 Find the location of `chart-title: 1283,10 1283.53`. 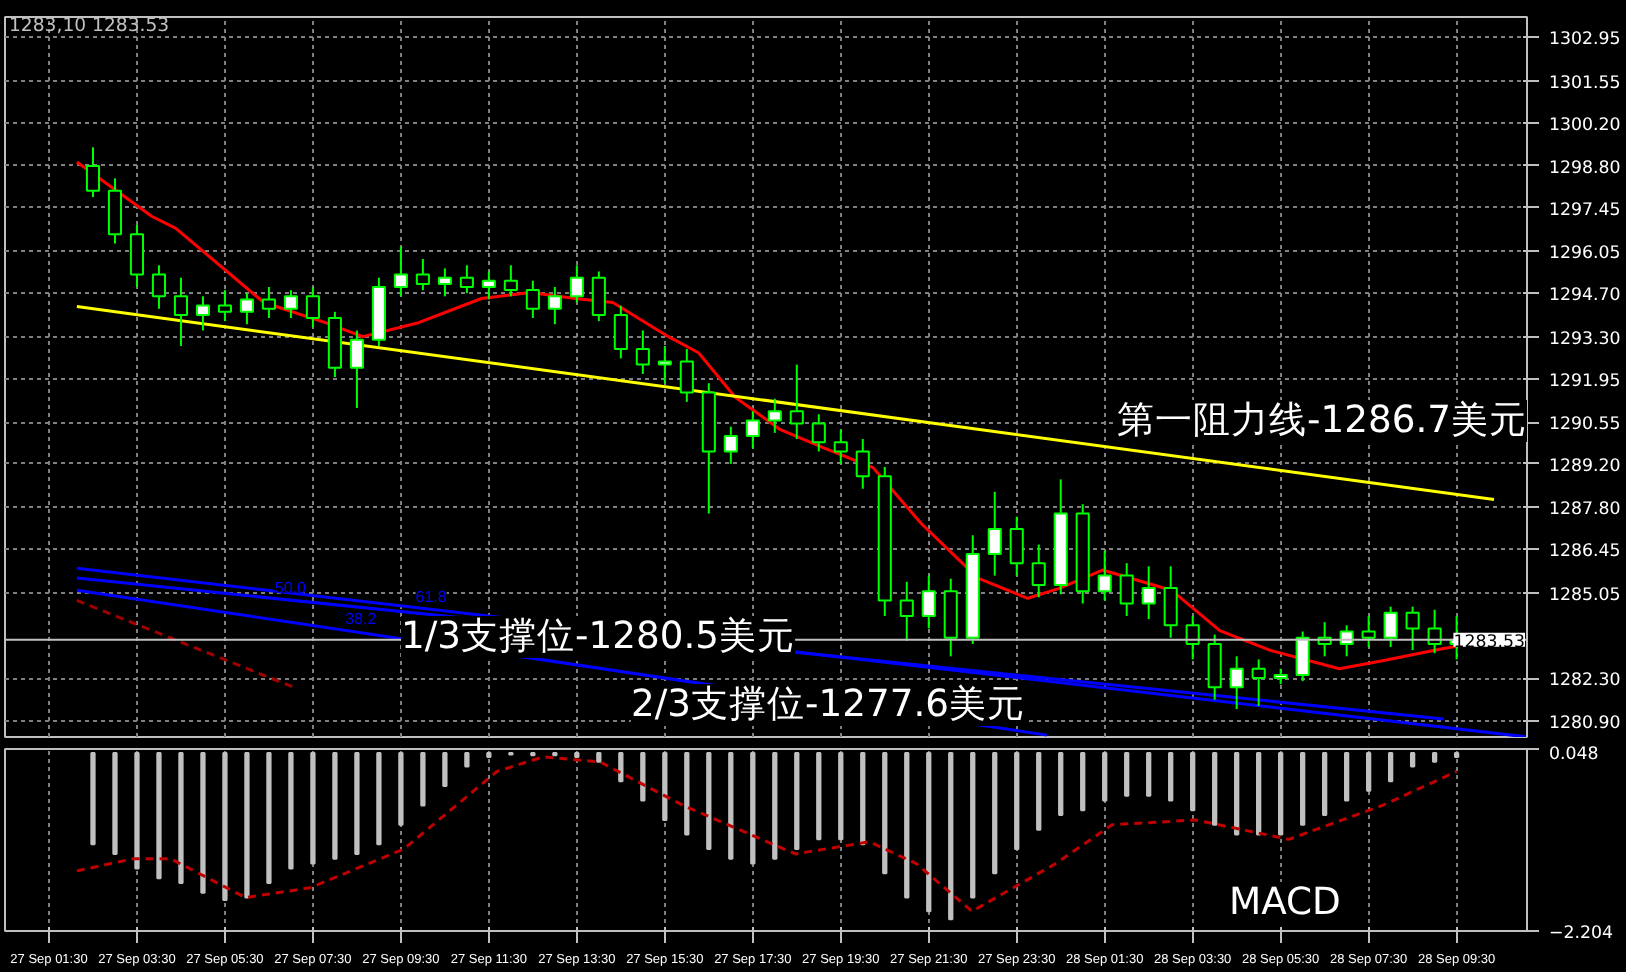

chart-title: 1283,10 1283.53 is located at coordinates (89, 26).